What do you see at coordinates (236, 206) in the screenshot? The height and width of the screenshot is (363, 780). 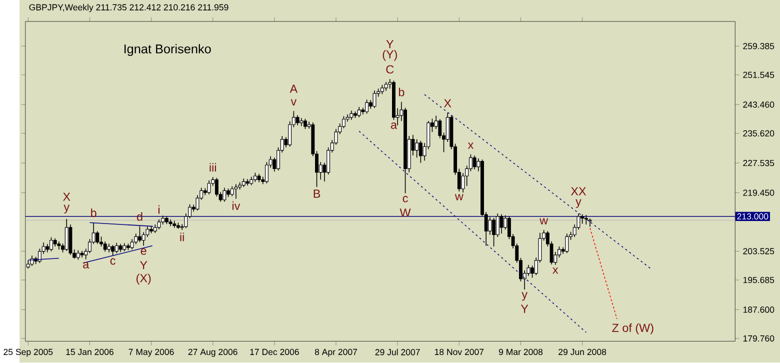 I see `annotation: iv` at bounding box center [236, 206].